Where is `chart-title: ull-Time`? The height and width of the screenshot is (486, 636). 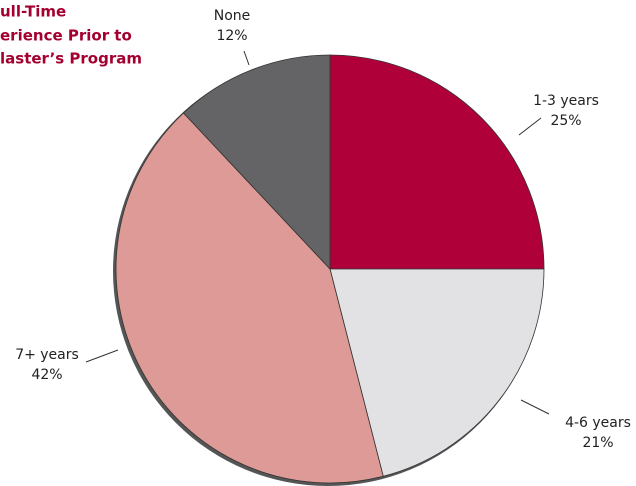
chart-title: ull-Time is located at coordinates (33, 12).